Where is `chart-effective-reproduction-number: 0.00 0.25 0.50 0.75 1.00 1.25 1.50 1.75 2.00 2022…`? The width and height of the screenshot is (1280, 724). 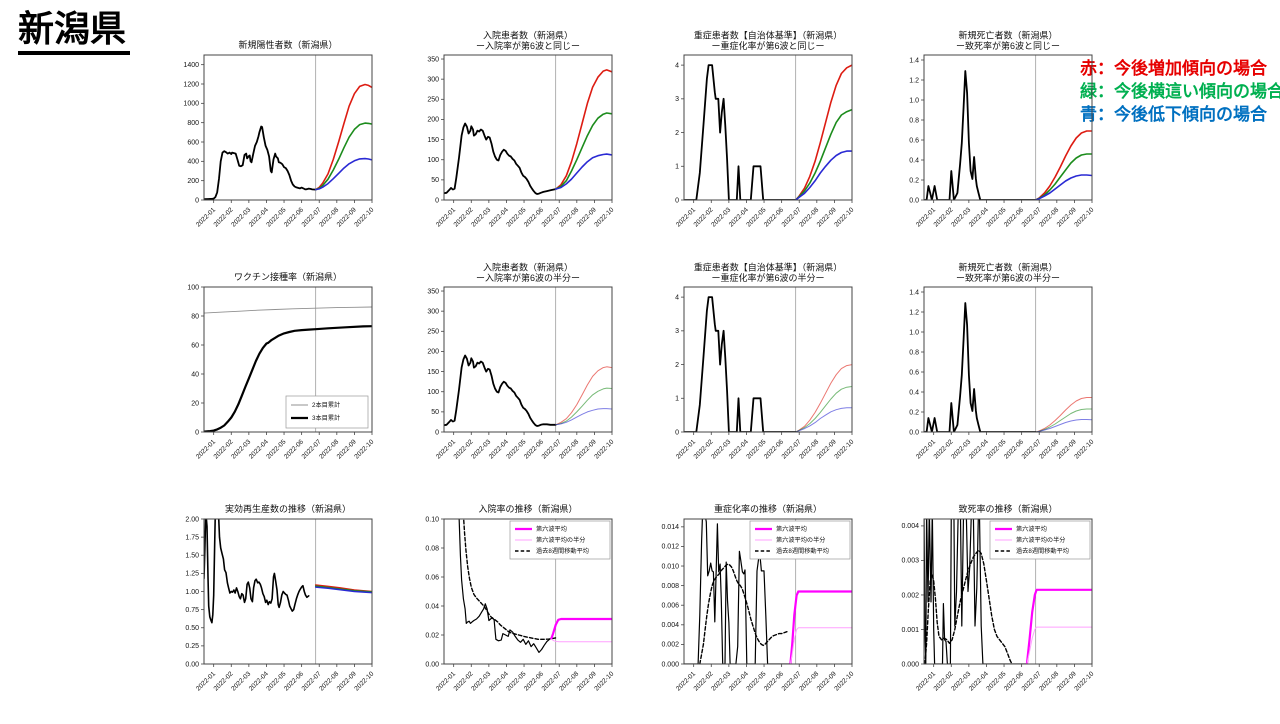 chart-effective-reproduction-number: 0.00 0.25 0.50 0.75 1.00 1.25 1.50 1.75 2.00 2022… is located at coordinates (286, 608).